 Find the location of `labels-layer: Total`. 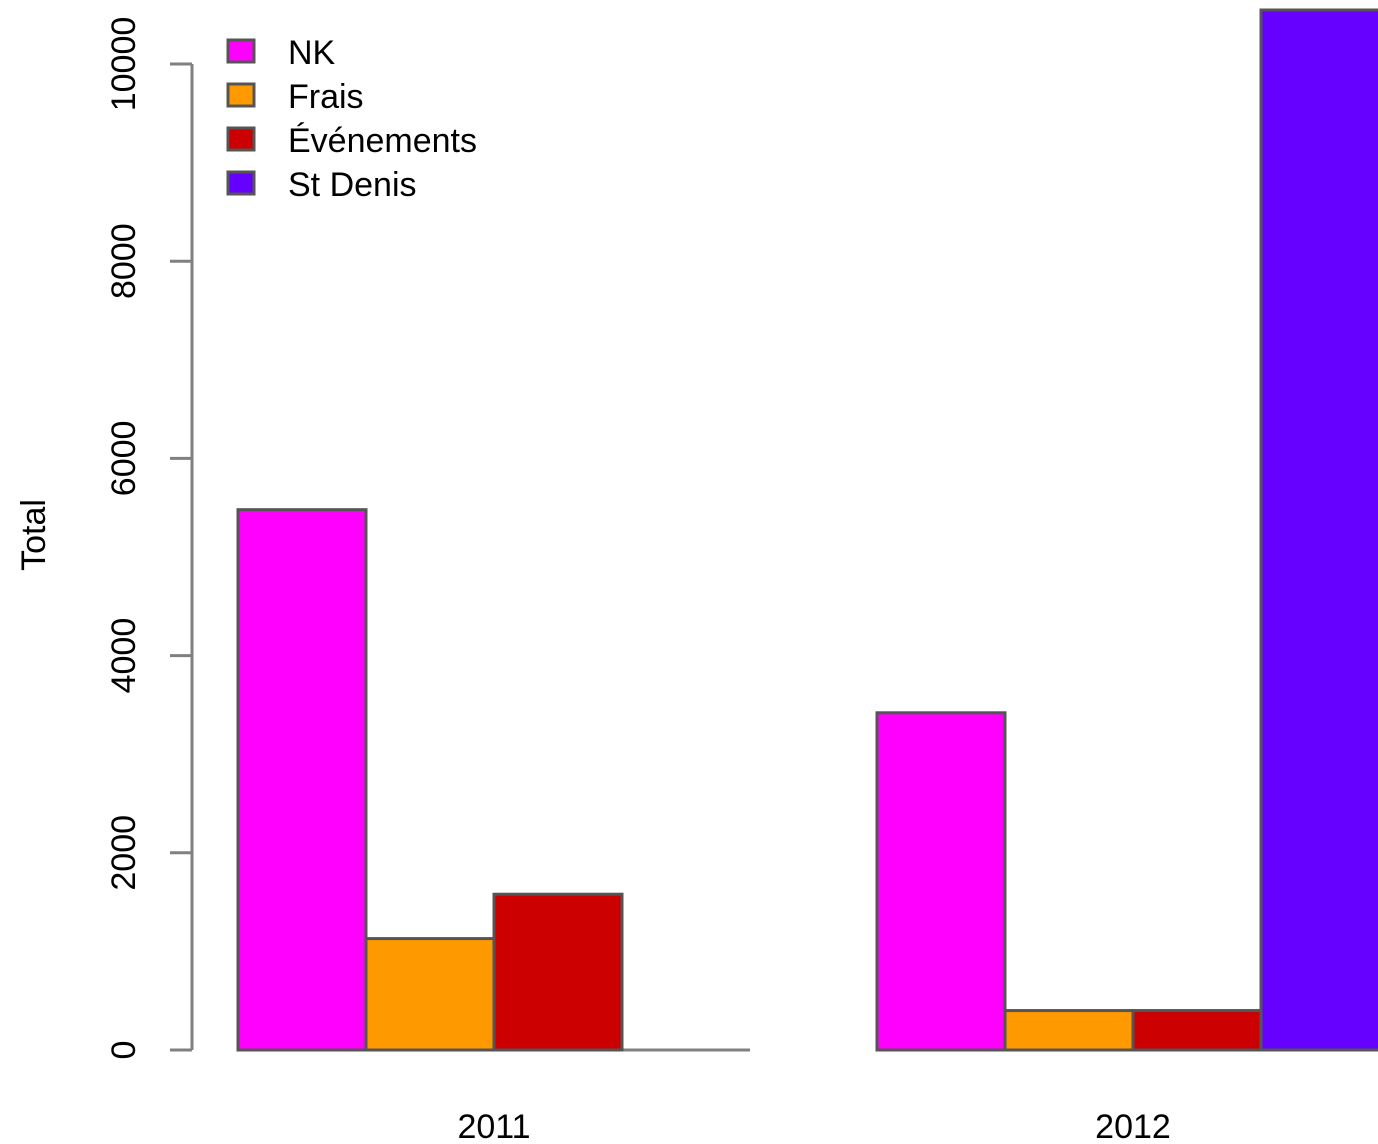

labels-layer: Total is located at coordinates (34, 535).